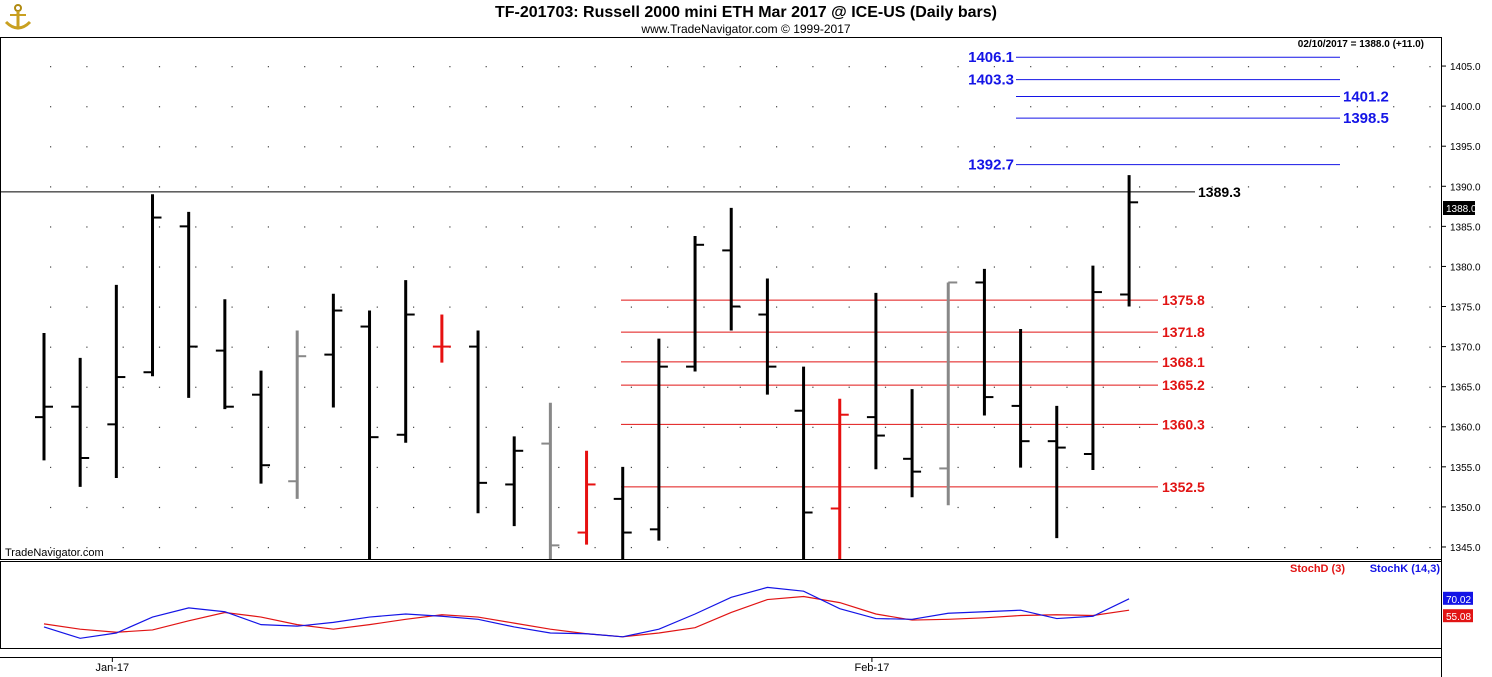 This screenshot has width=1492, height=677. I want to click on y-tick-label: 1360.0, so click(1465, 428).